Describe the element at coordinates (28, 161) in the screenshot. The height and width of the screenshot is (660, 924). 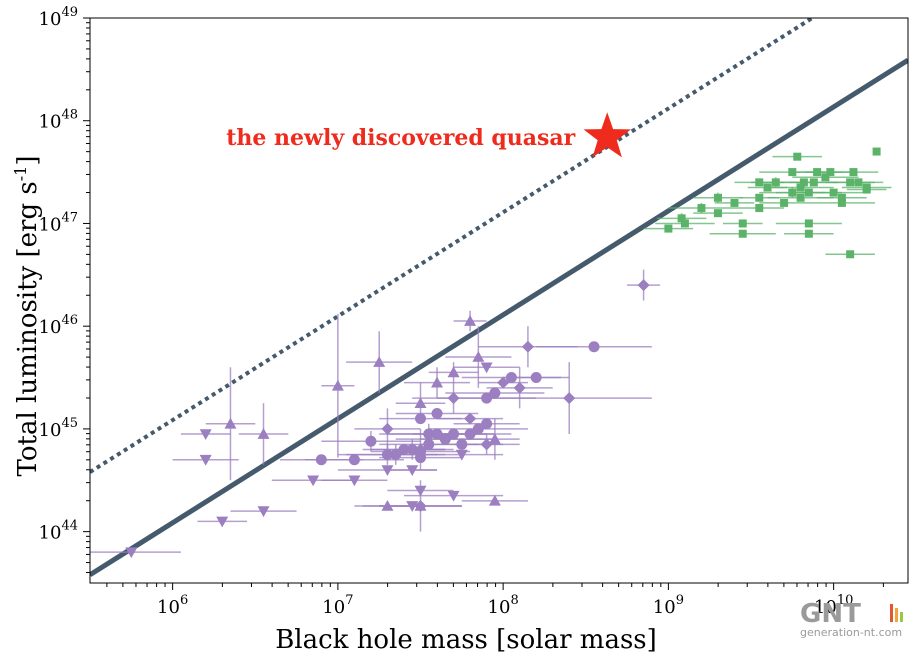
I see `y-axis-title-close: ]` at that location.